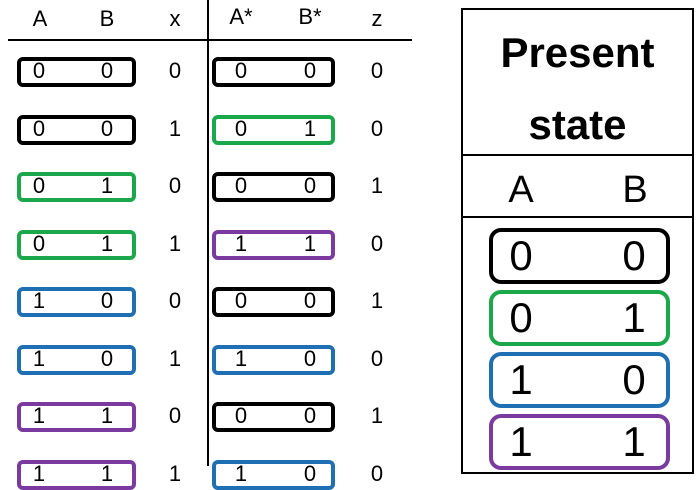  I want to click on header-rule-right, so click(577, 217).